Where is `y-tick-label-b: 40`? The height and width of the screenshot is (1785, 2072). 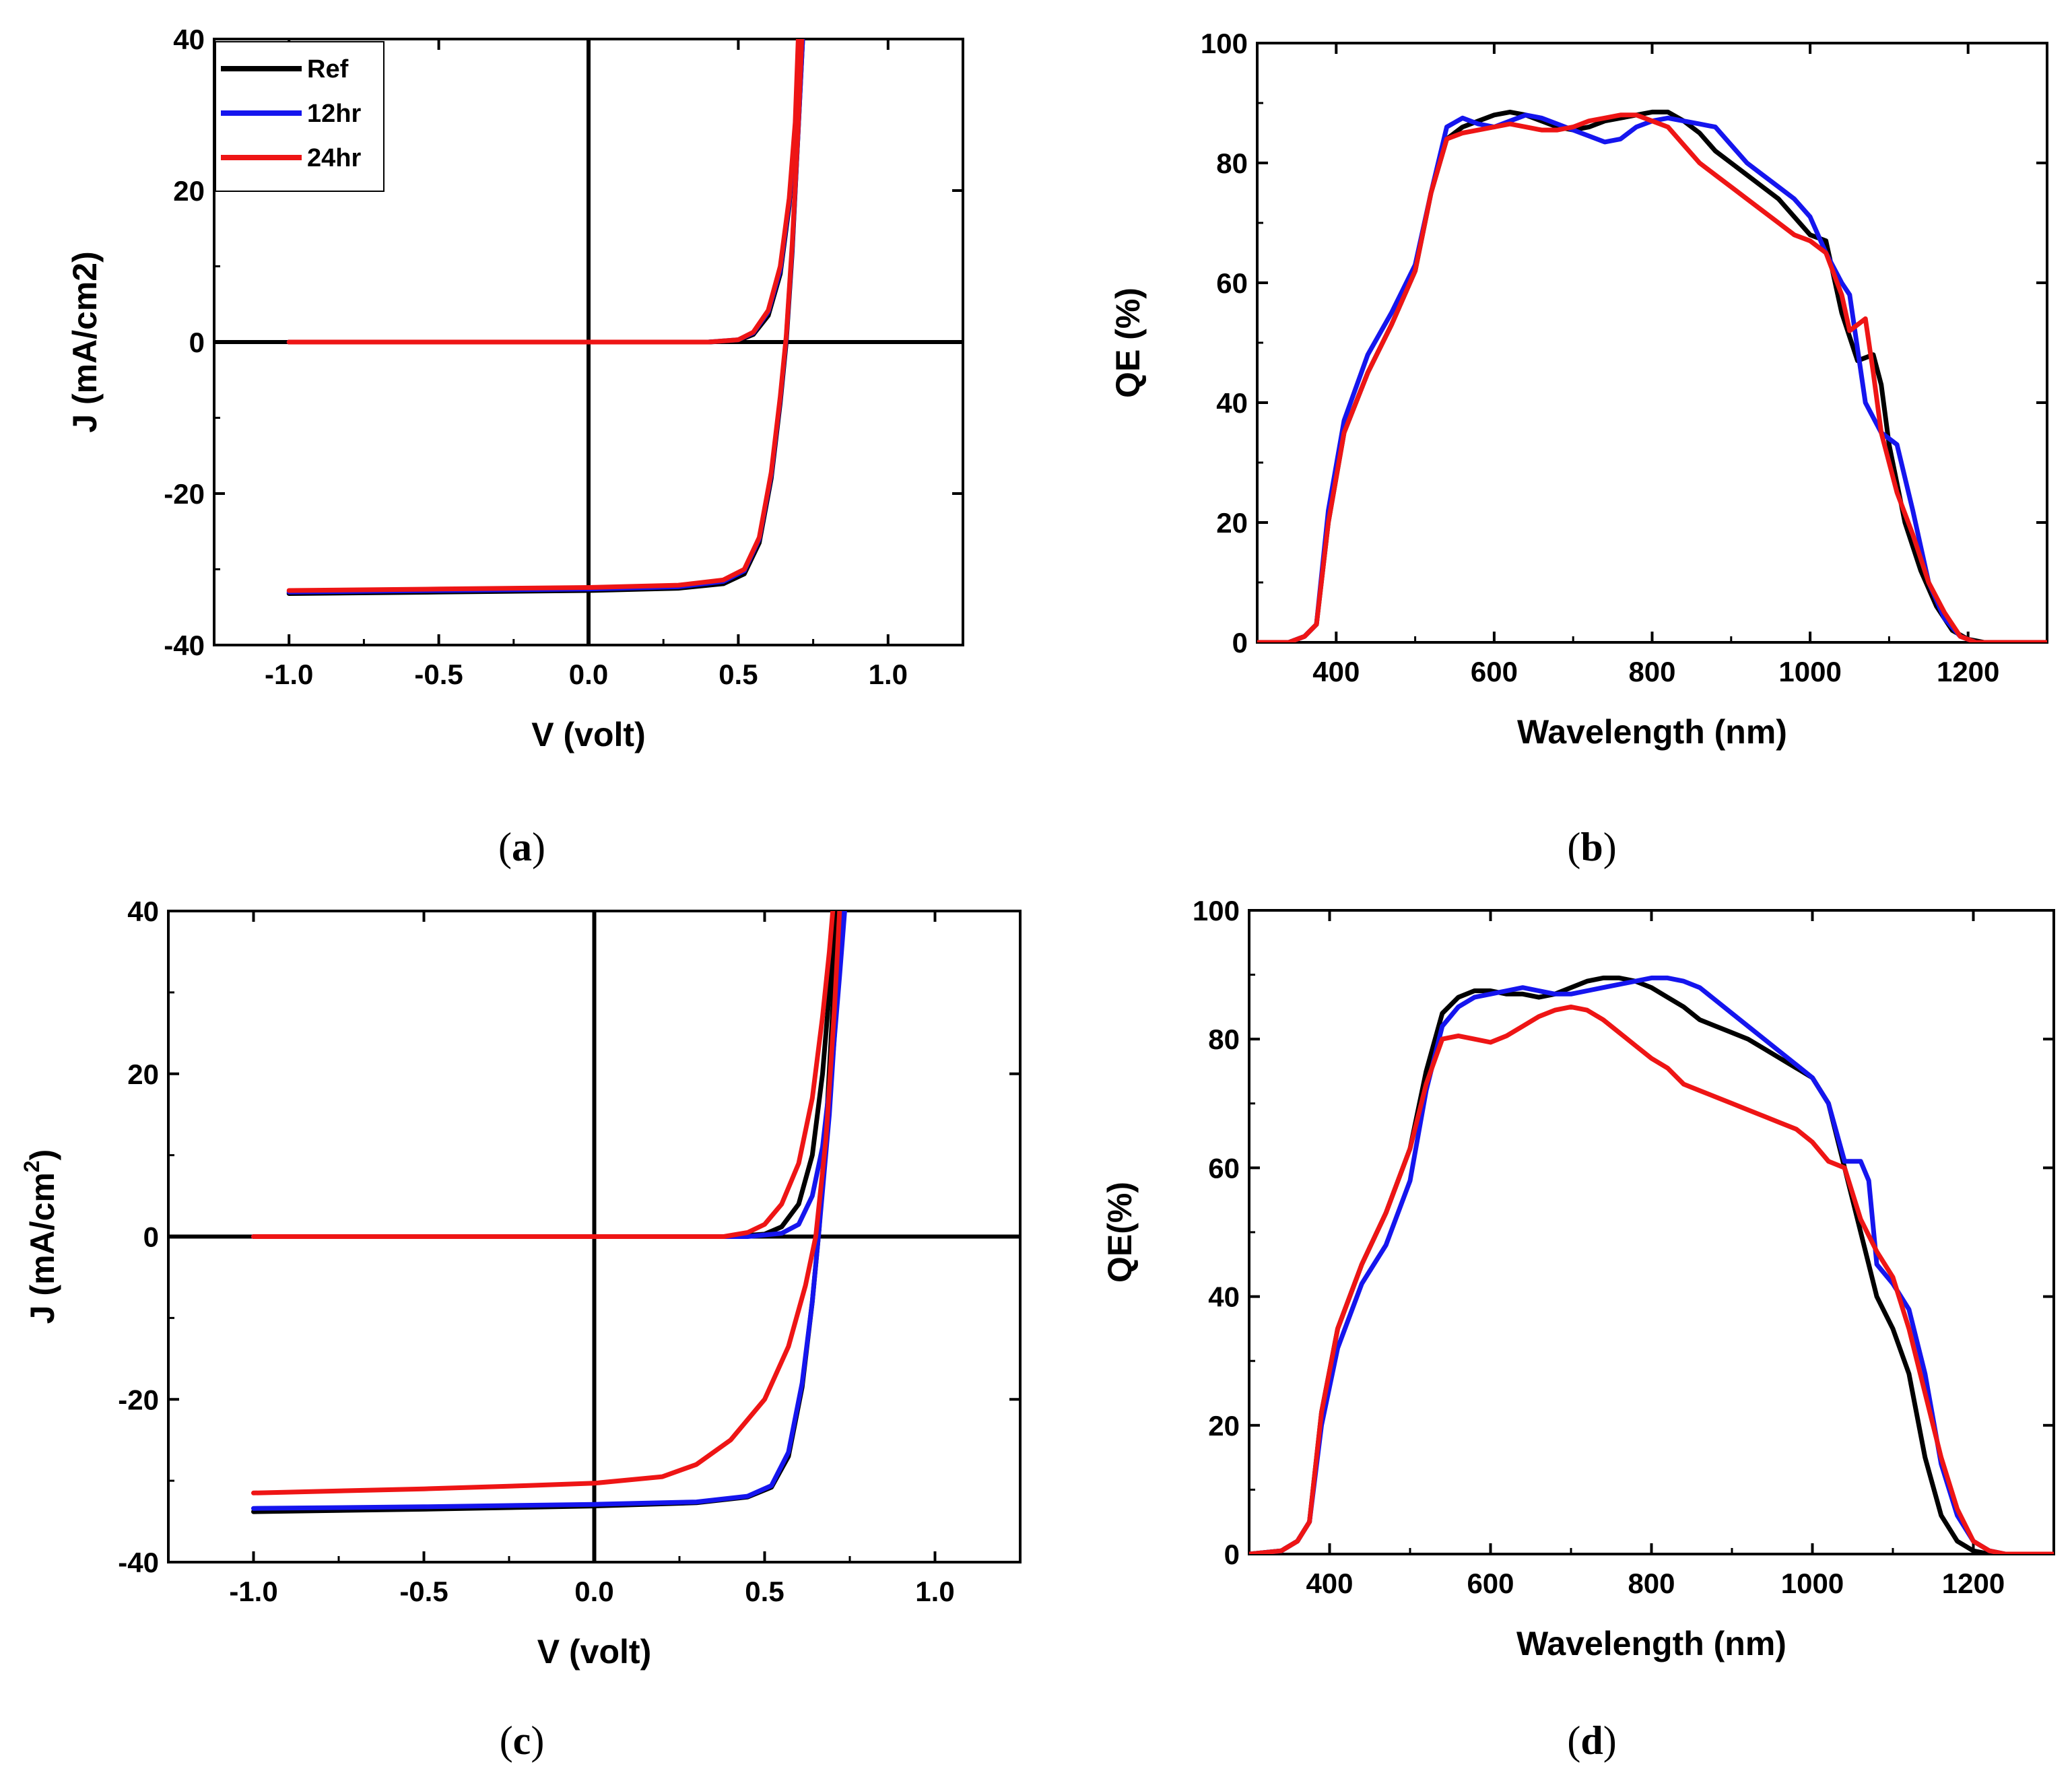
y-tick-label-b: 40 is located at coordinates (1232, 403).